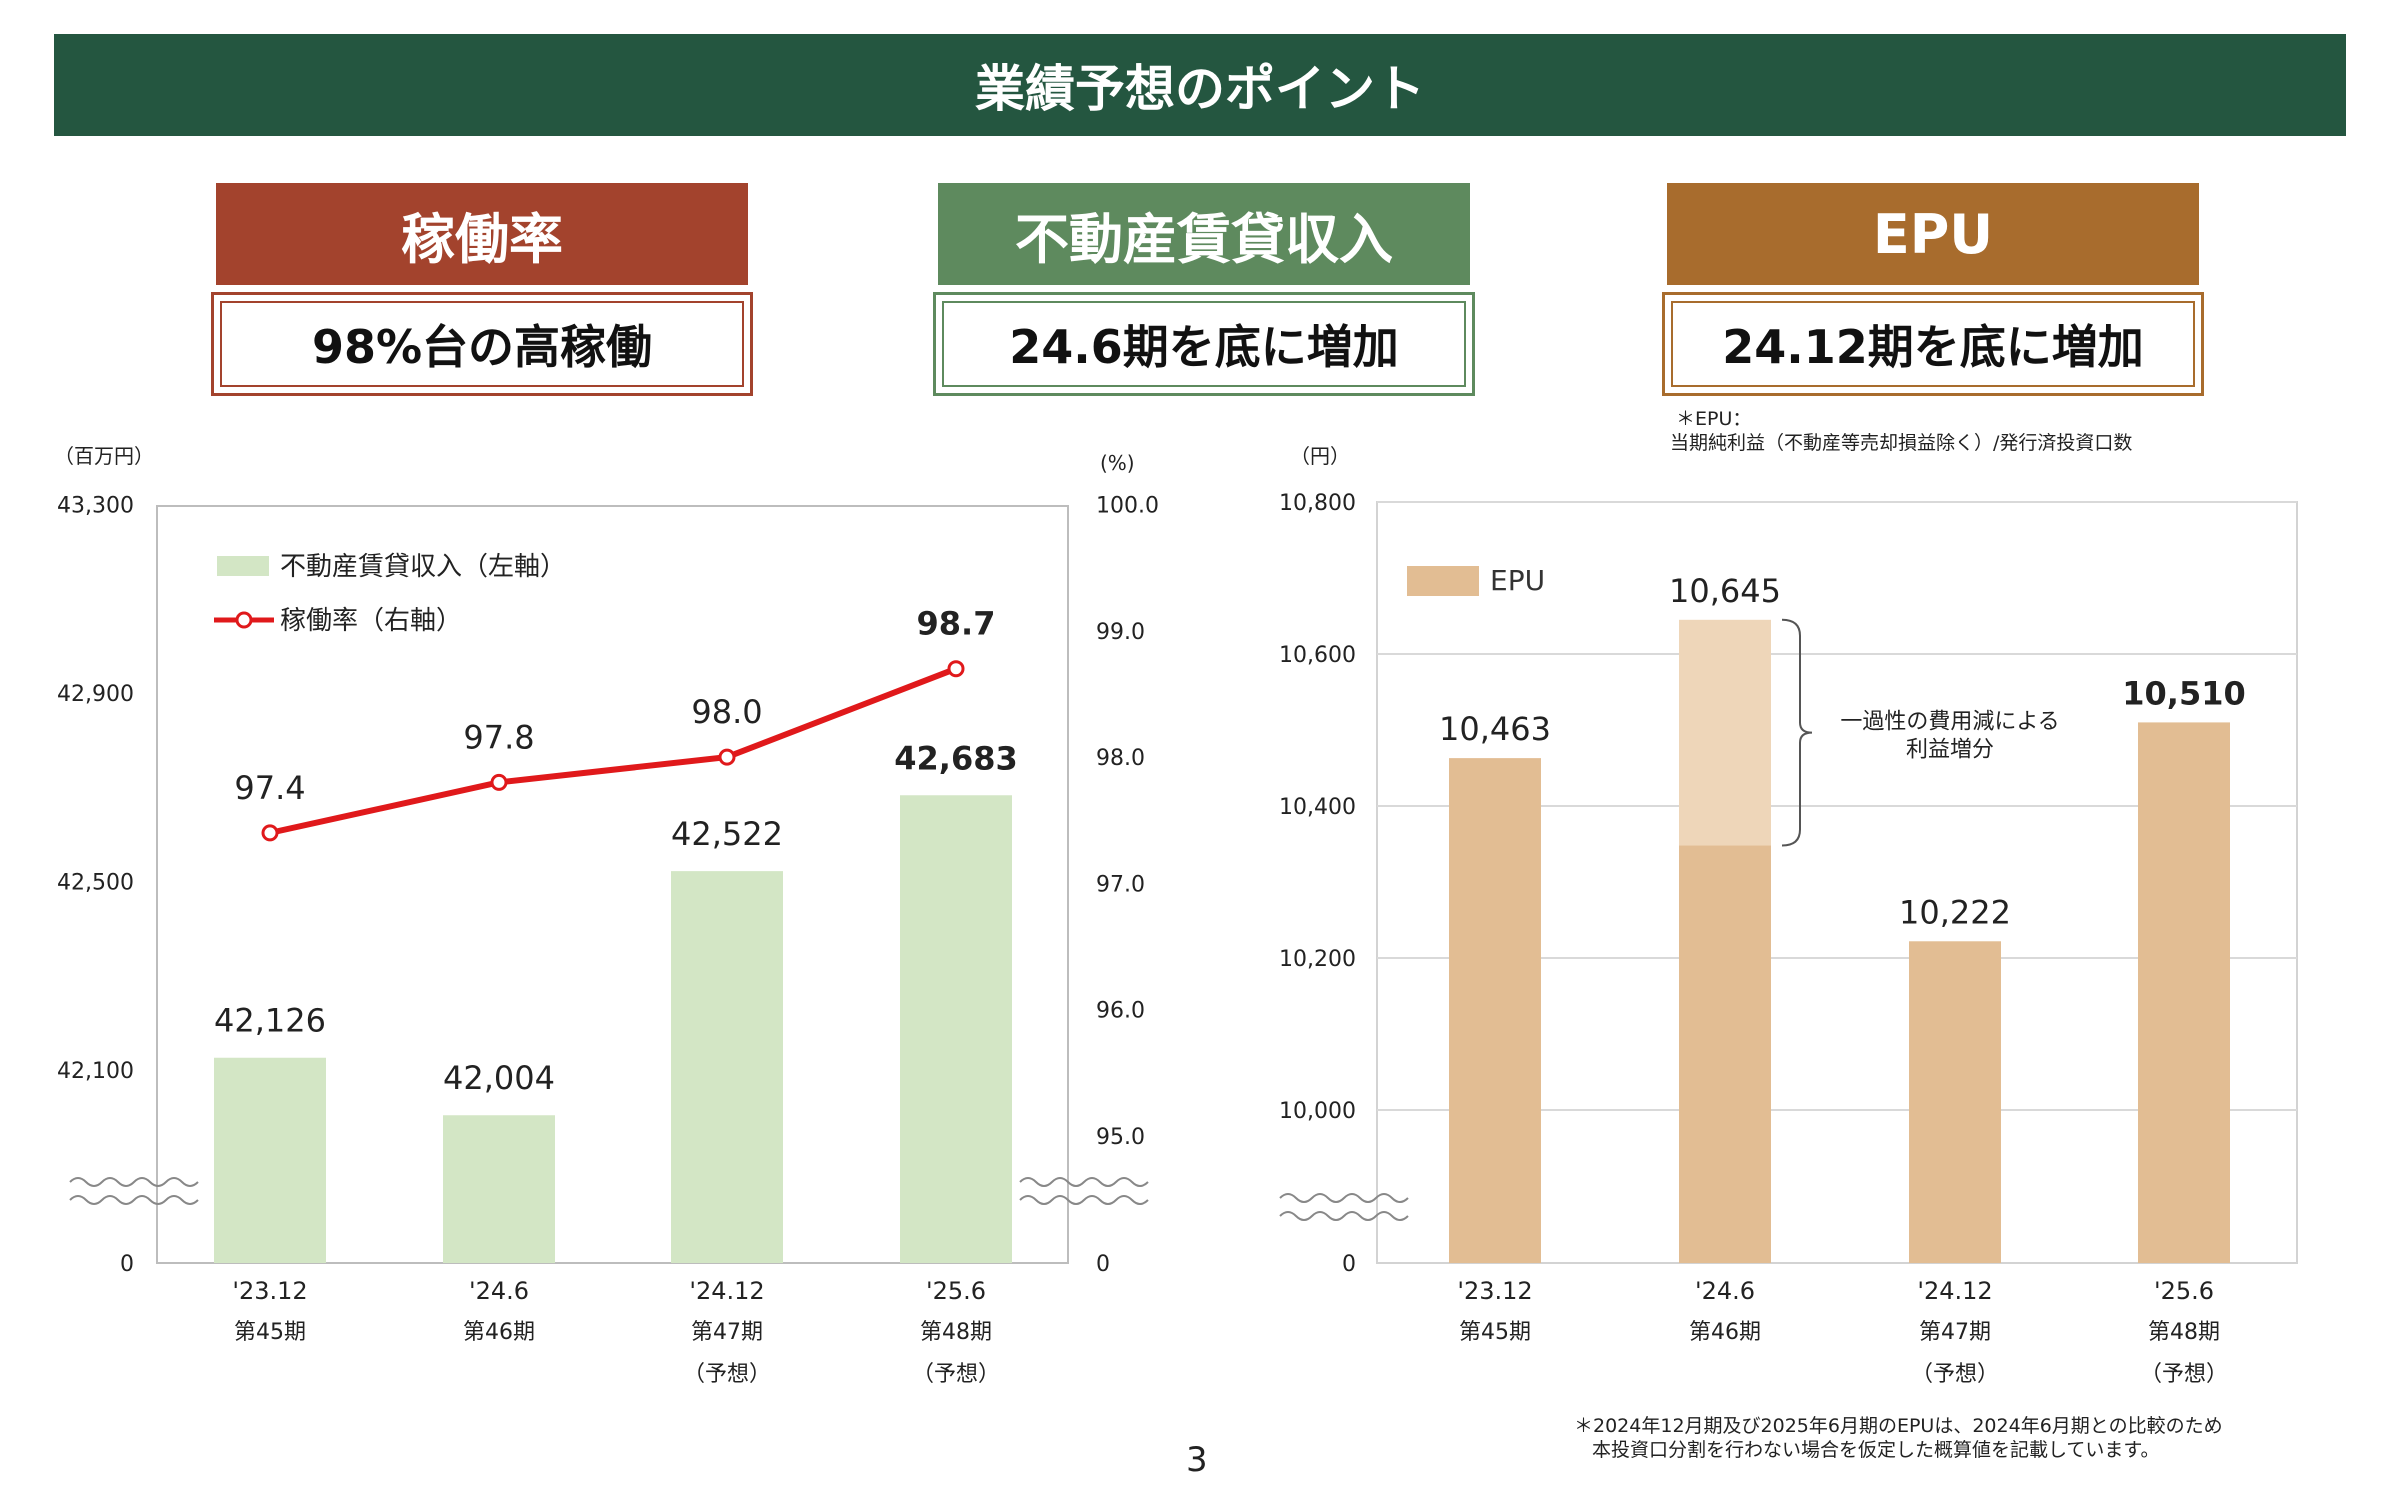 Image resolution: width=2400 pixels, height=1494 pixels. Describe the element at coordinates (956, 624) in the screenshot. I see `occupancy-value-label: 98.7` at that location.